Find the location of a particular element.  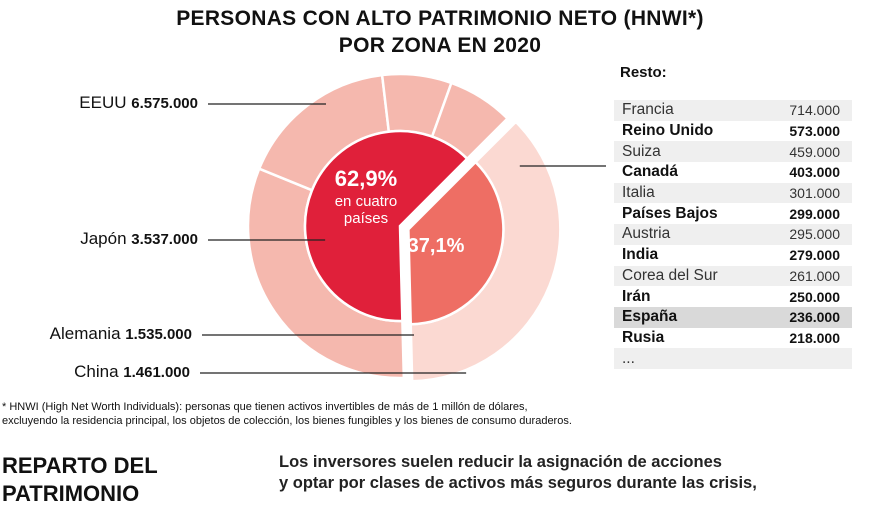

table-cell-country: Austria is located at coordinates (646, 234).